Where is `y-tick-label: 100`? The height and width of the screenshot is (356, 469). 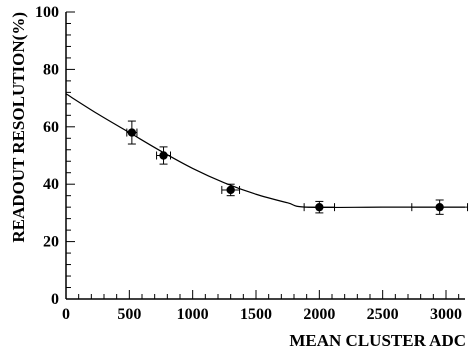 y-tick-label: 100 is located at coordinates (47, 12).